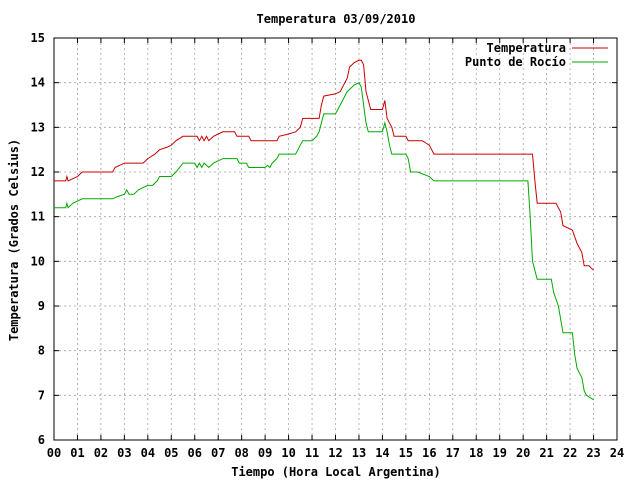  I want to click on x-tick-label: 13, so click(359, 453).